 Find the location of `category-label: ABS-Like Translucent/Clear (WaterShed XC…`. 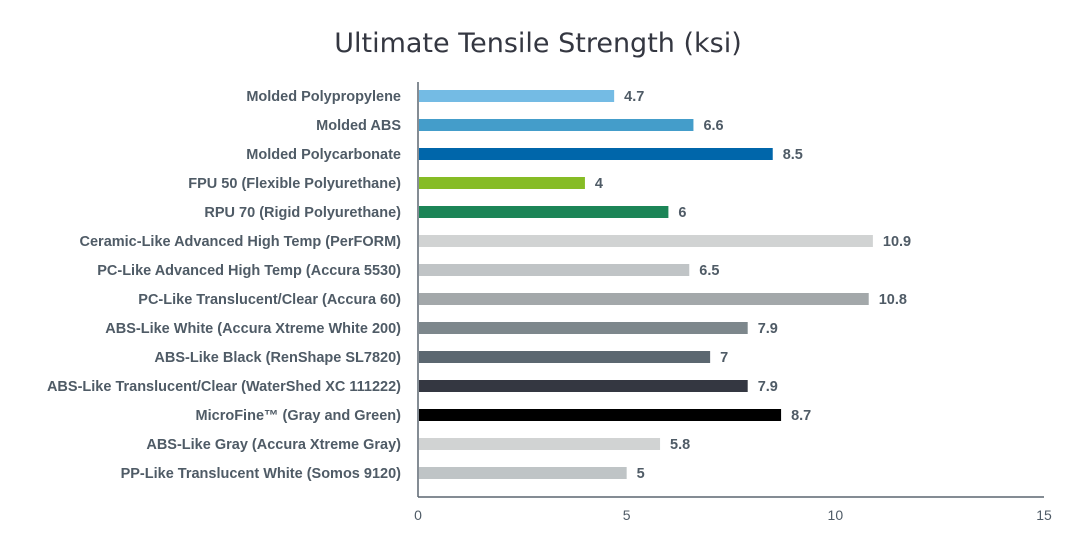

category-label: ABS-Like Translucent/Clear (WaterShed XC… is located at coordinates (224, 387).